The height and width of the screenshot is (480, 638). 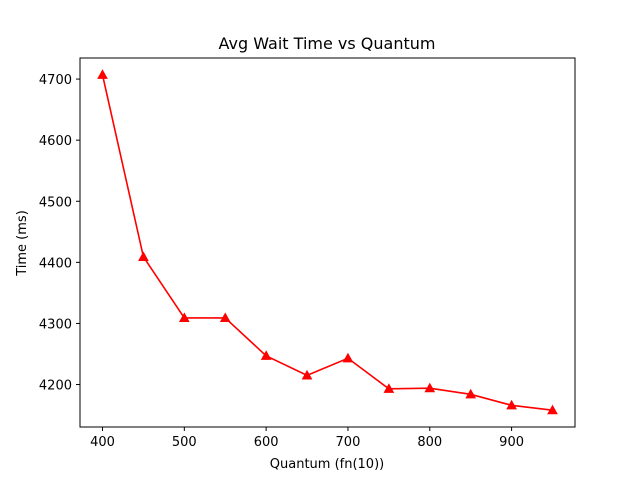 I want to click on y-tick-label: 4600, so click(x=55, y=141).